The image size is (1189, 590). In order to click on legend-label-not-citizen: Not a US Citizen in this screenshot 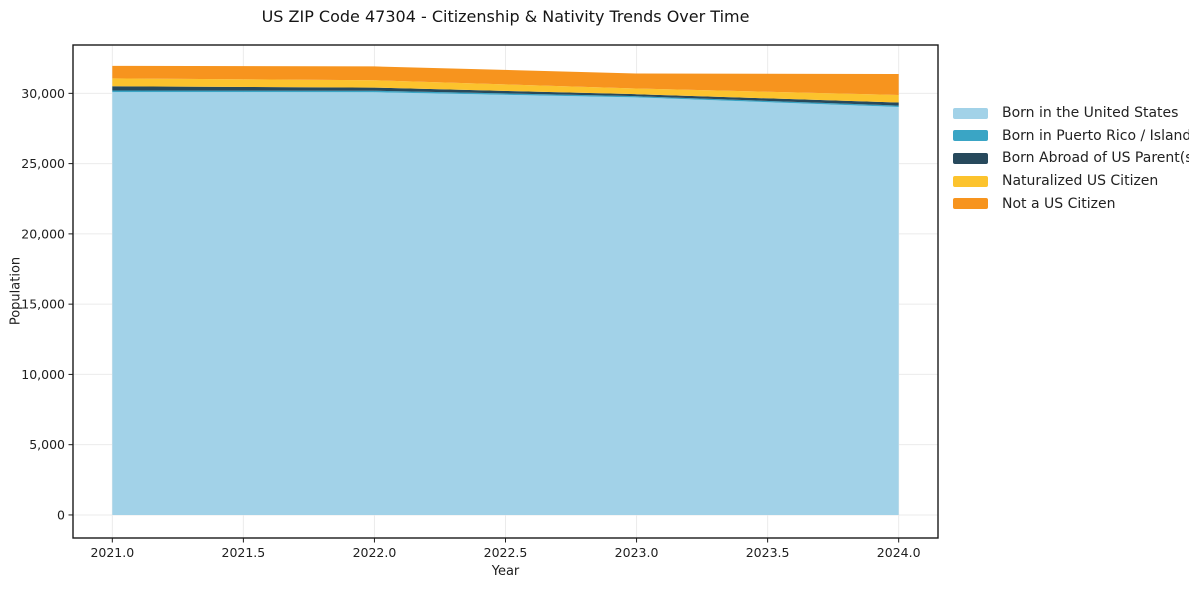, I will do `click(1059, 203)`.